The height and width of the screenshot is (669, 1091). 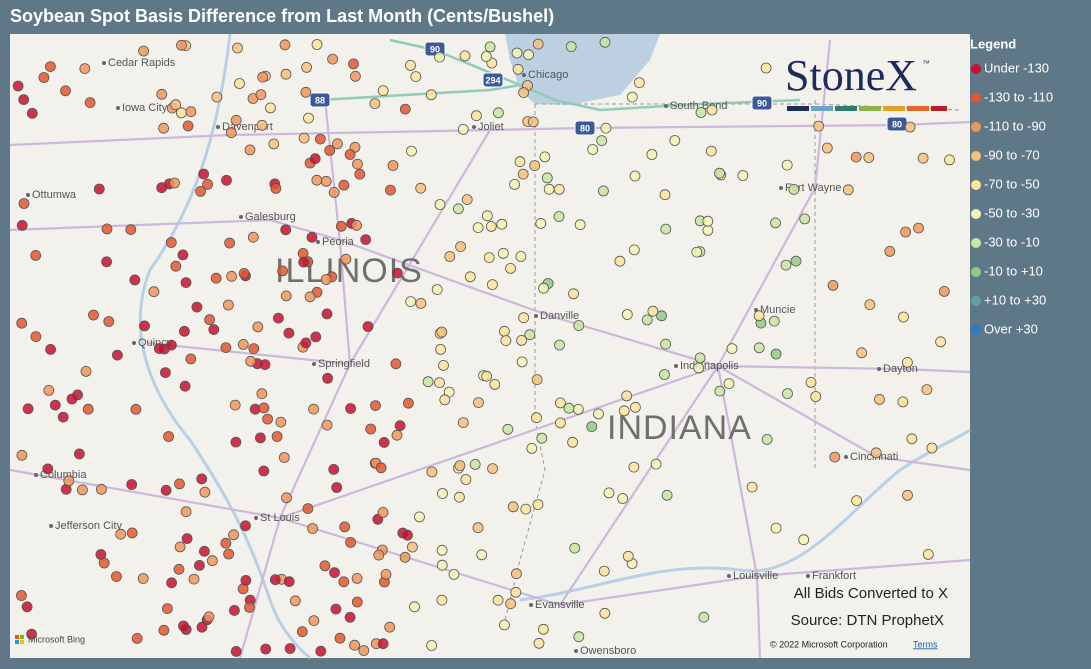 What do you see at coordinates (745, 515) in the screenshot?
I see `river` at bounding box center [745, 515].